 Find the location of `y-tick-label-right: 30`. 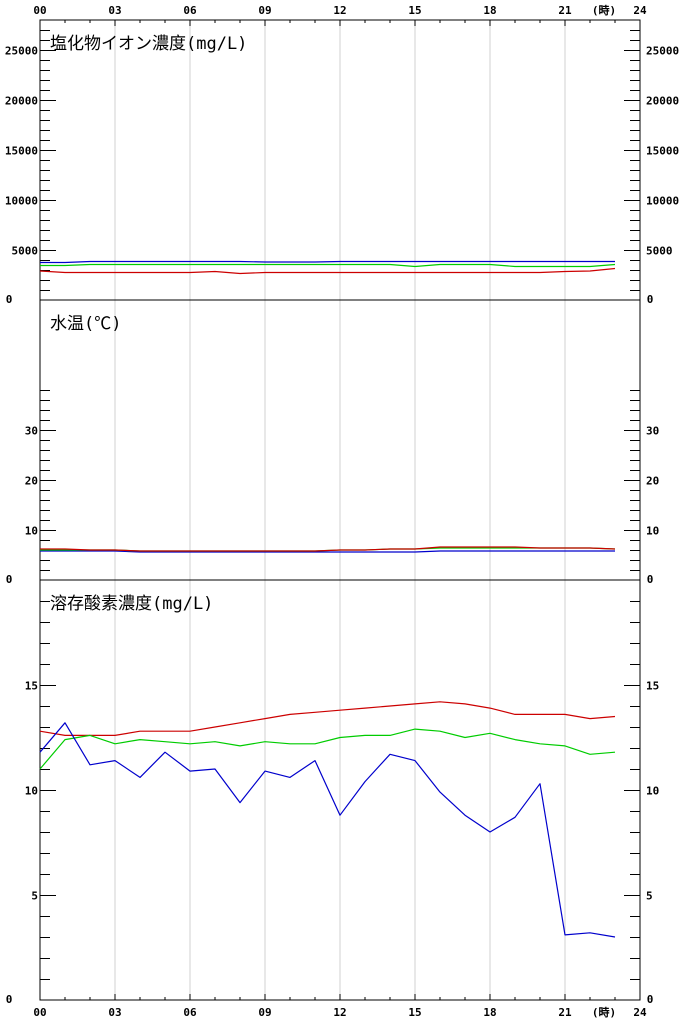

y-tick-label-right: 30 is located at coordinates (652, 431).